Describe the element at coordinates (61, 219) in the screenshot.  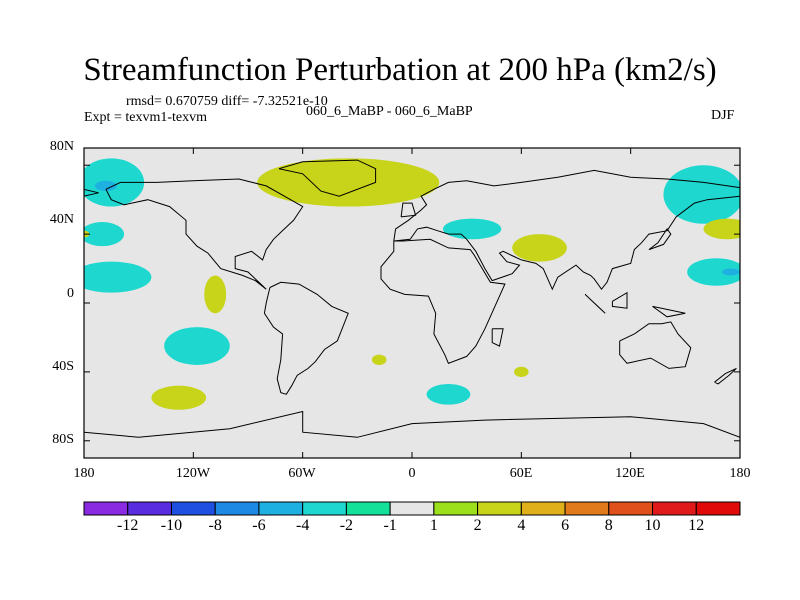
I see `lat-label: 40N` at that location.